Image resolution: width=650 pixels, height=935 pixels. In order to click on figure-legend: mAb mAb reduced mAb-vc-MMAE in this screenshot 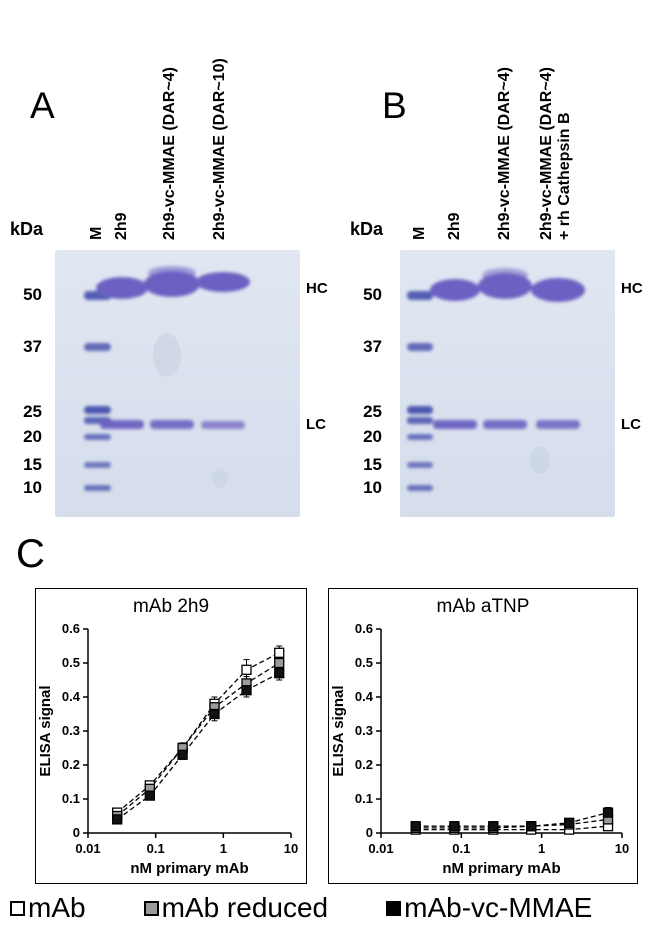, I will do `click(330, 908)`.